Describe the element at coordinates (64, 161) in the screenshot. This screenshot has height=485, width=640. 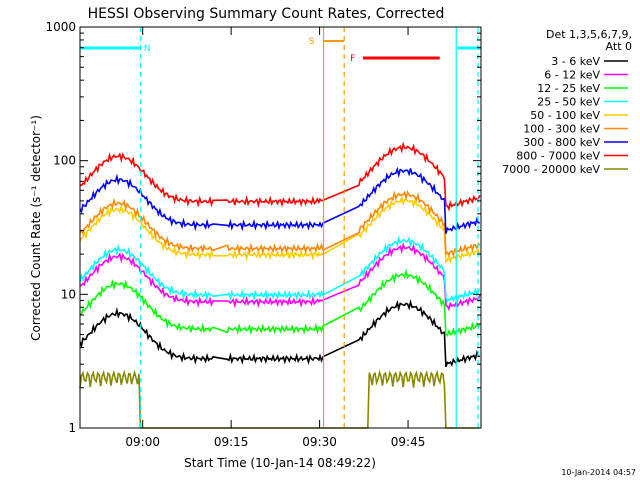
I see `y-tick-label-2: 100` at that location.